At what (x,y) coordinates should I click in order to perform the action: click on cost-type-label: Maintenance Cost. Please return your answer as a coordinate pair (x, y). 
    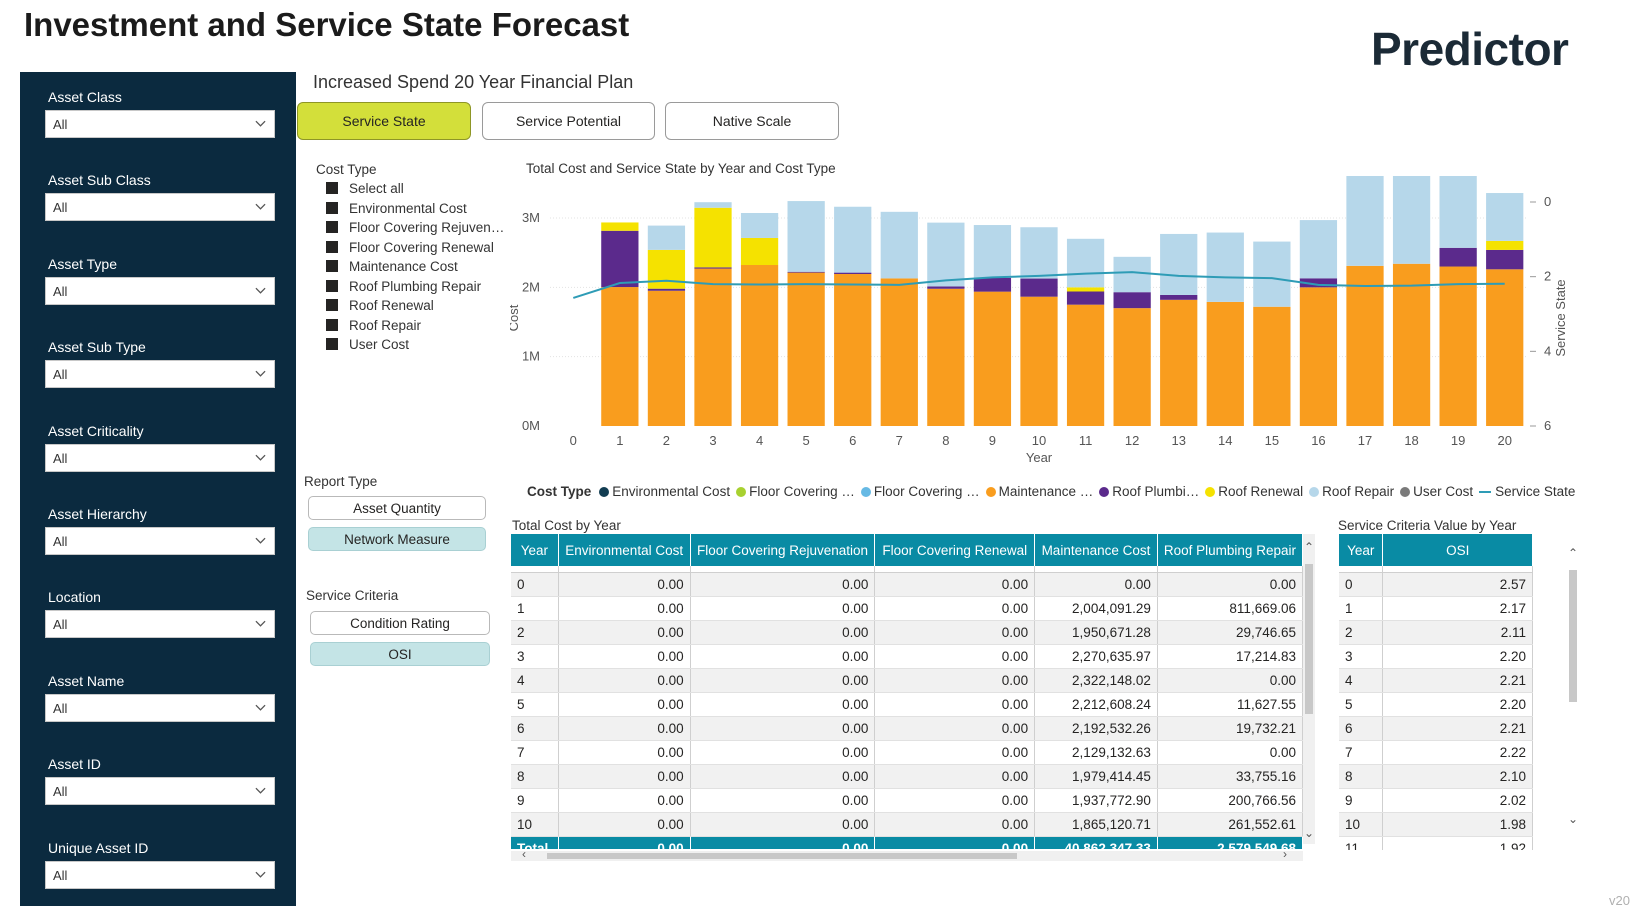
    Looking at the image, I should click on (403, 266).